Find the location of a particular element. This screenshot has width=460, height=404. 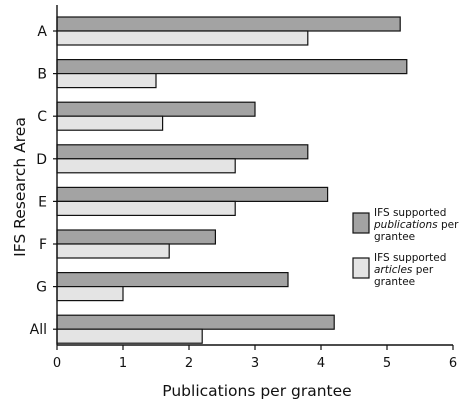

category-label-d: D is located at coordinates (41, 160).